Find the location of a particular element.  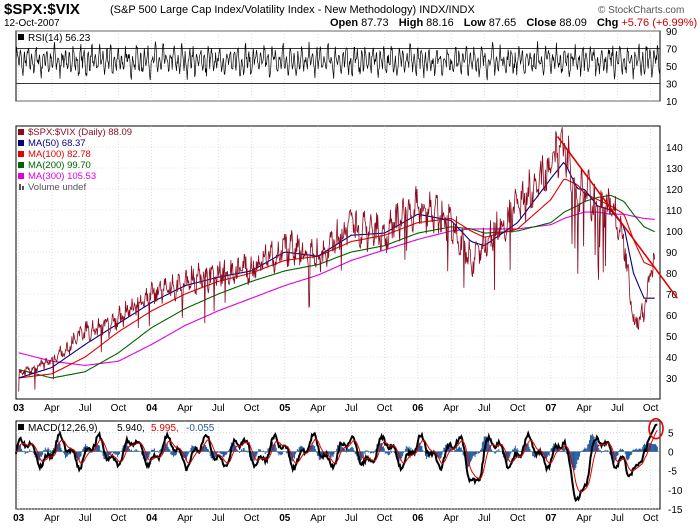

macd-y-tick: -5 is located at coordinates (672, 472).